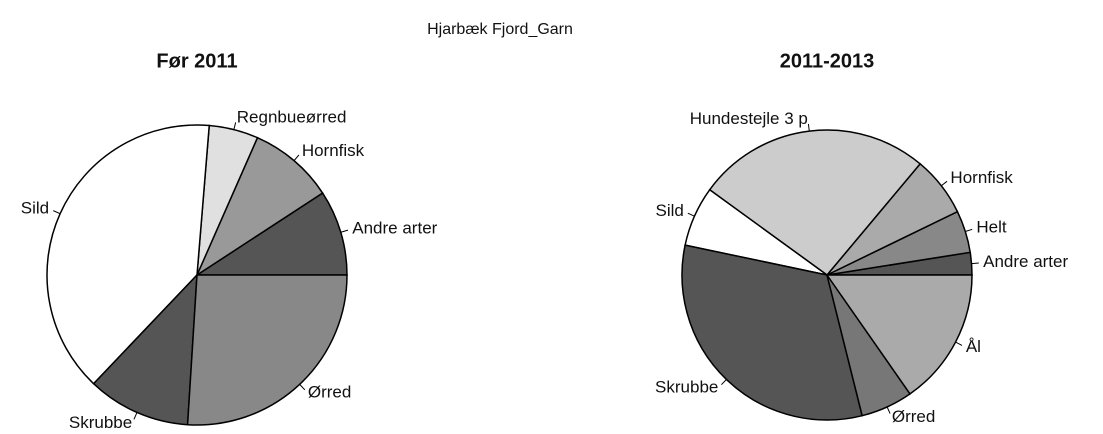 This screenshot has width=1103, height=434. Describe the element at coordinates (500, 29) in the screenshot. I see `figure-title: Hjarbæk Fjord_Garn` at that location.